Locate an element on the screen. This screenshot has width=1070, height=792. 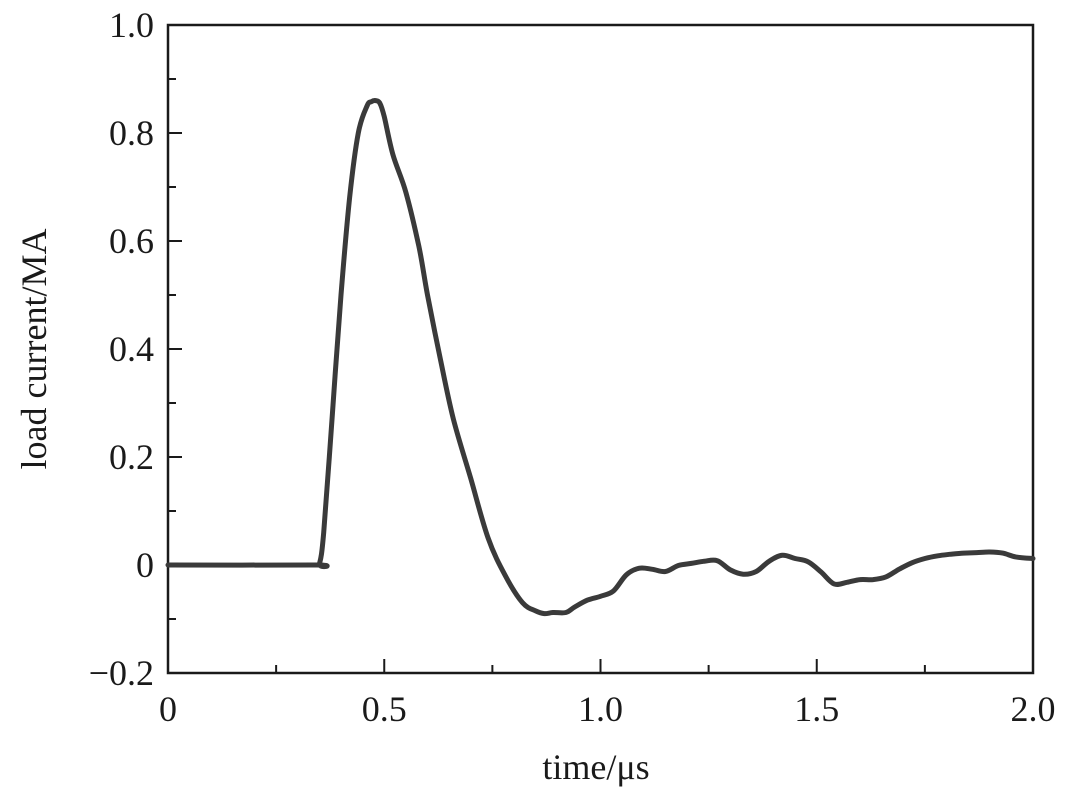
y-axis-title: load current/MA is located at coordinates (34, 349).